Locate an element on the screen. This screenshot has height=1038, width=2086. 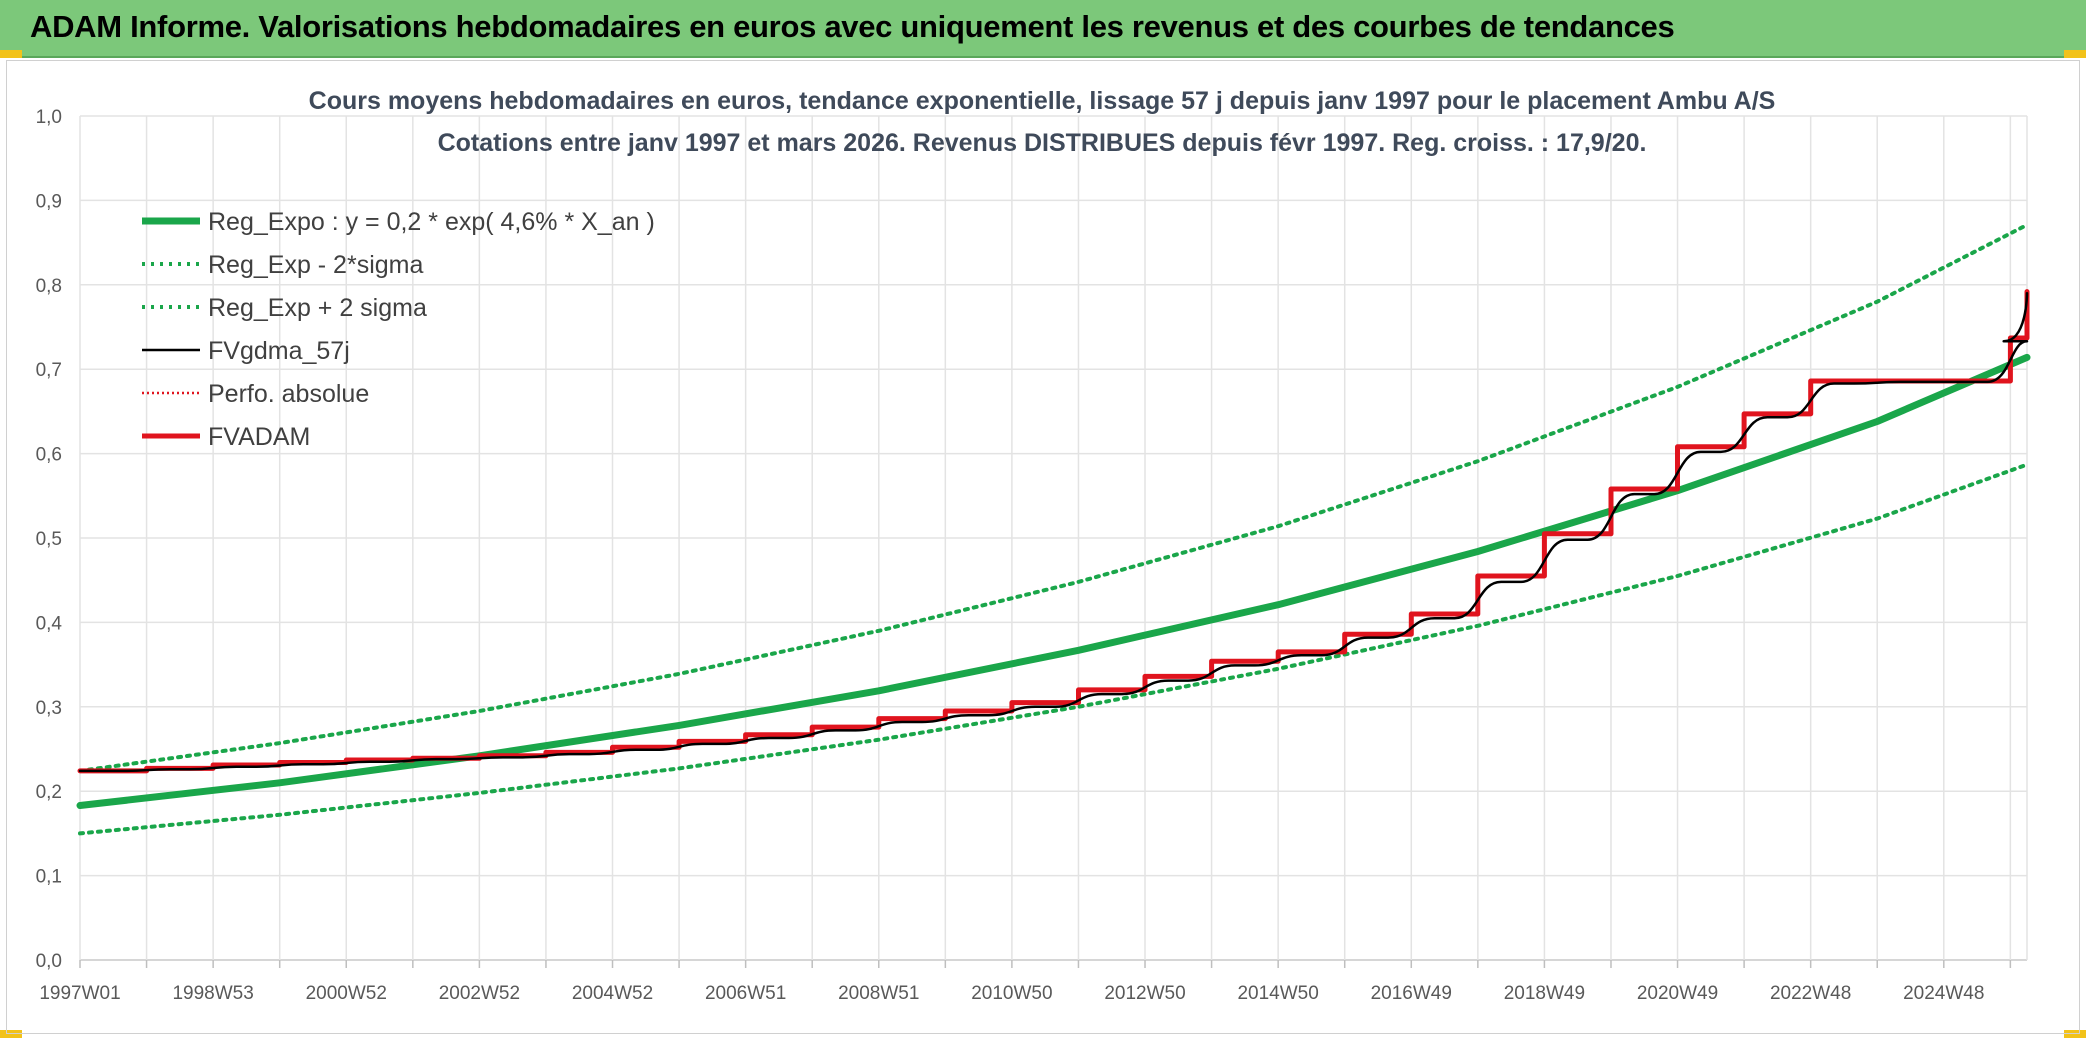
y-tick-label: 0,2 is located at coordinates (49, 792).